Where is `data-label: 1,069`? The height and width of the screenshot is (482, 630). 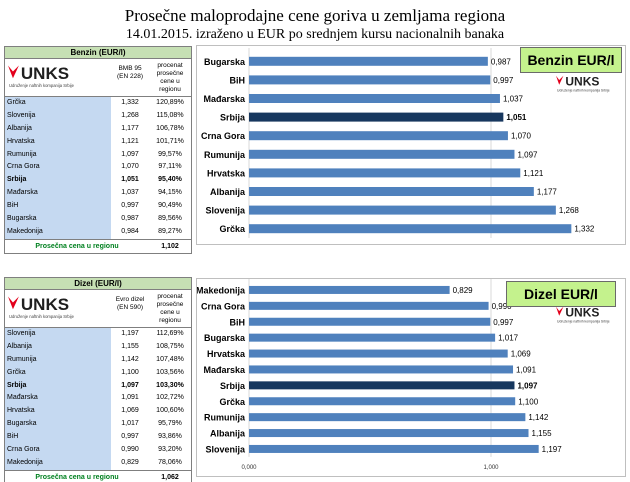 data-label: 1,069 is located at coordinates (521, 354).